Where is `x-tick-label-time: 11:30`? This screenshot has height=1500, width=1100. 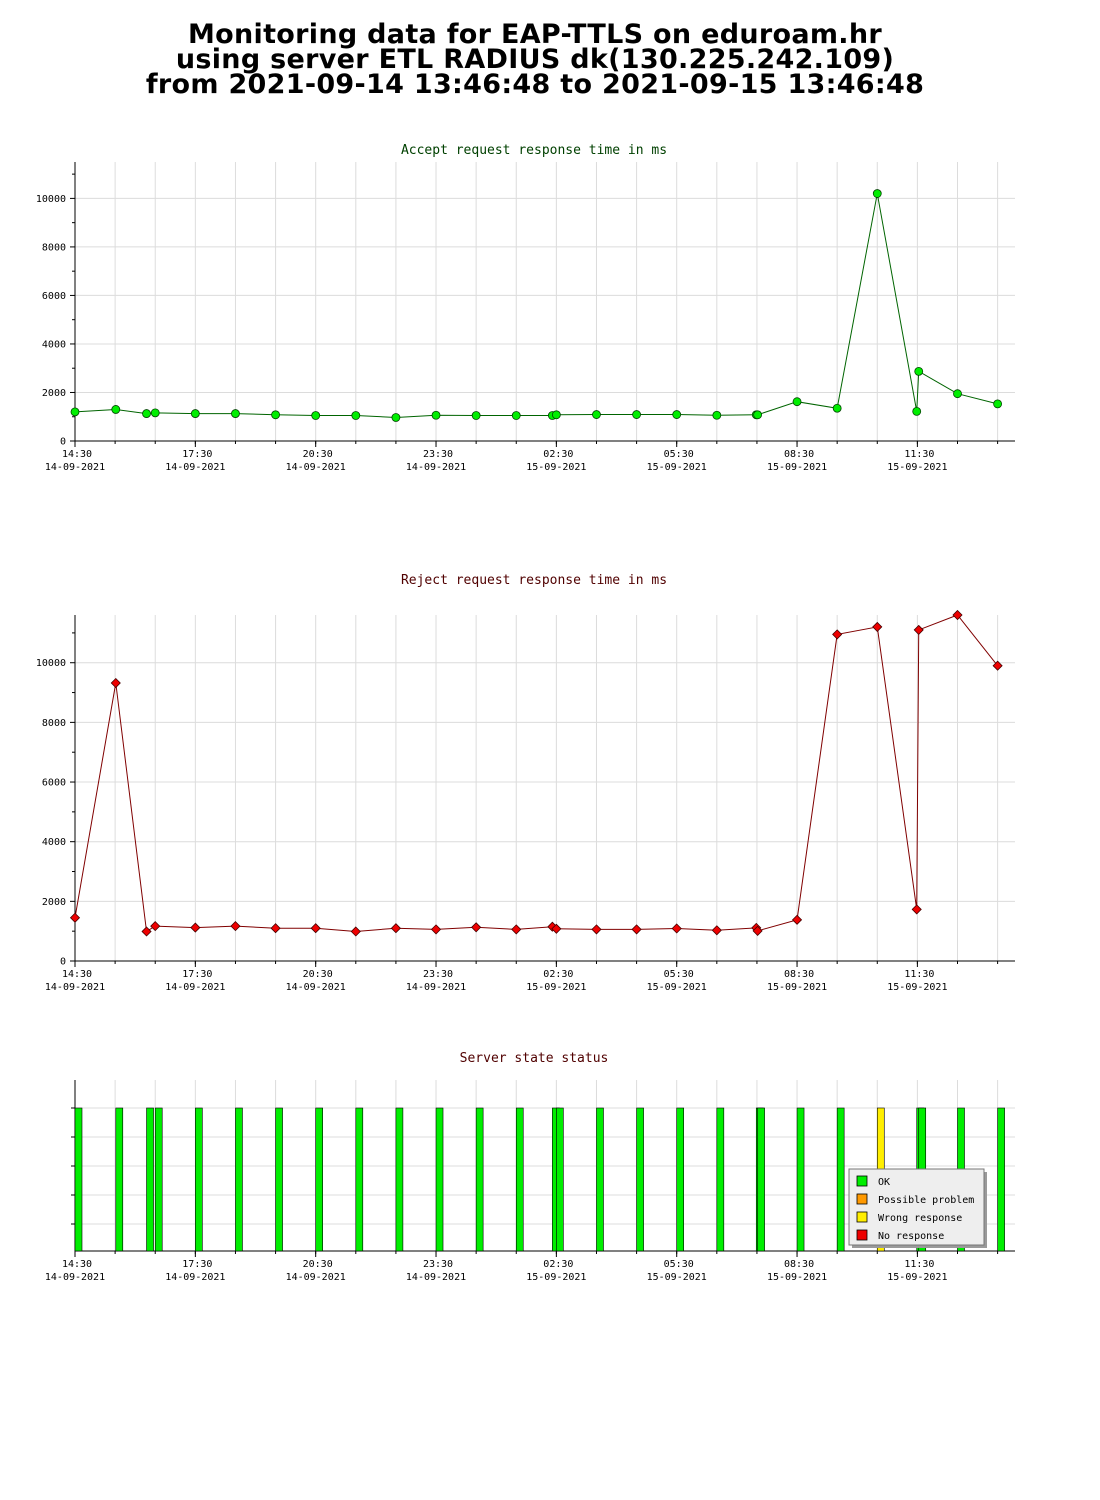
x-tick-label-time: 11:30 is located at coordinates (919, 974).